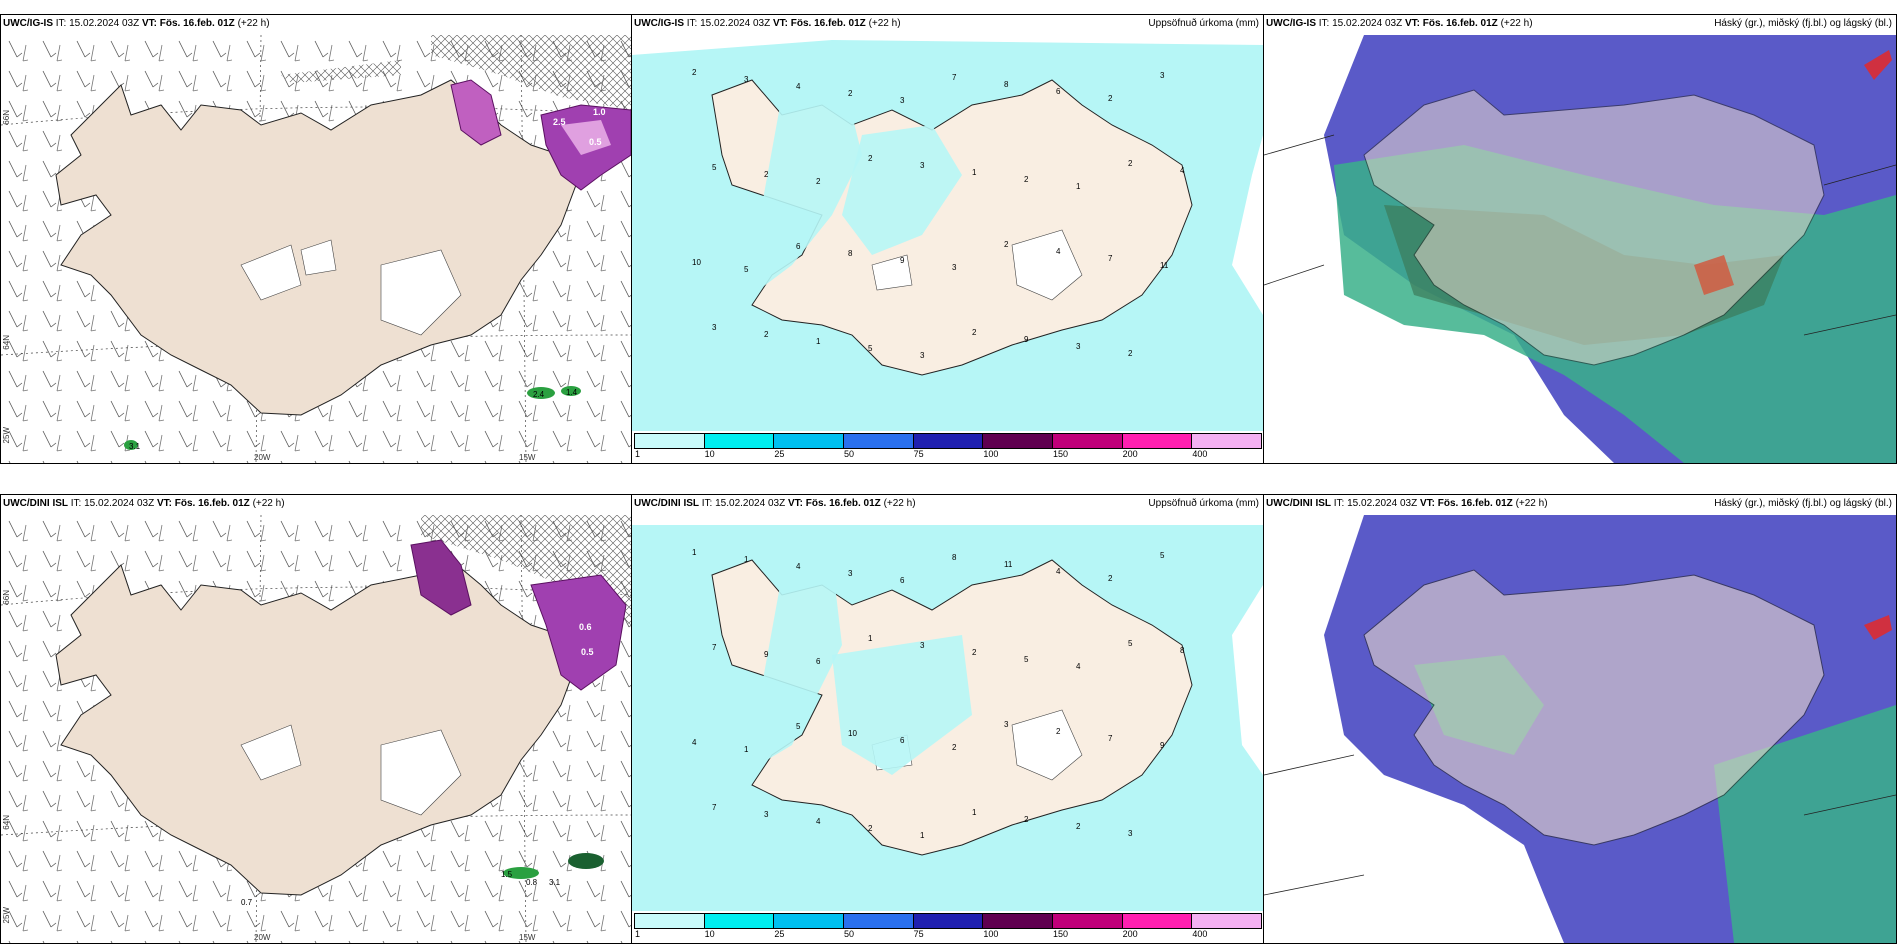 This screenshot has width=1900, height=950. Describe the element at coordinates (1008, 564) in the screenshot. I see `precip-station-value: 11` at that location.